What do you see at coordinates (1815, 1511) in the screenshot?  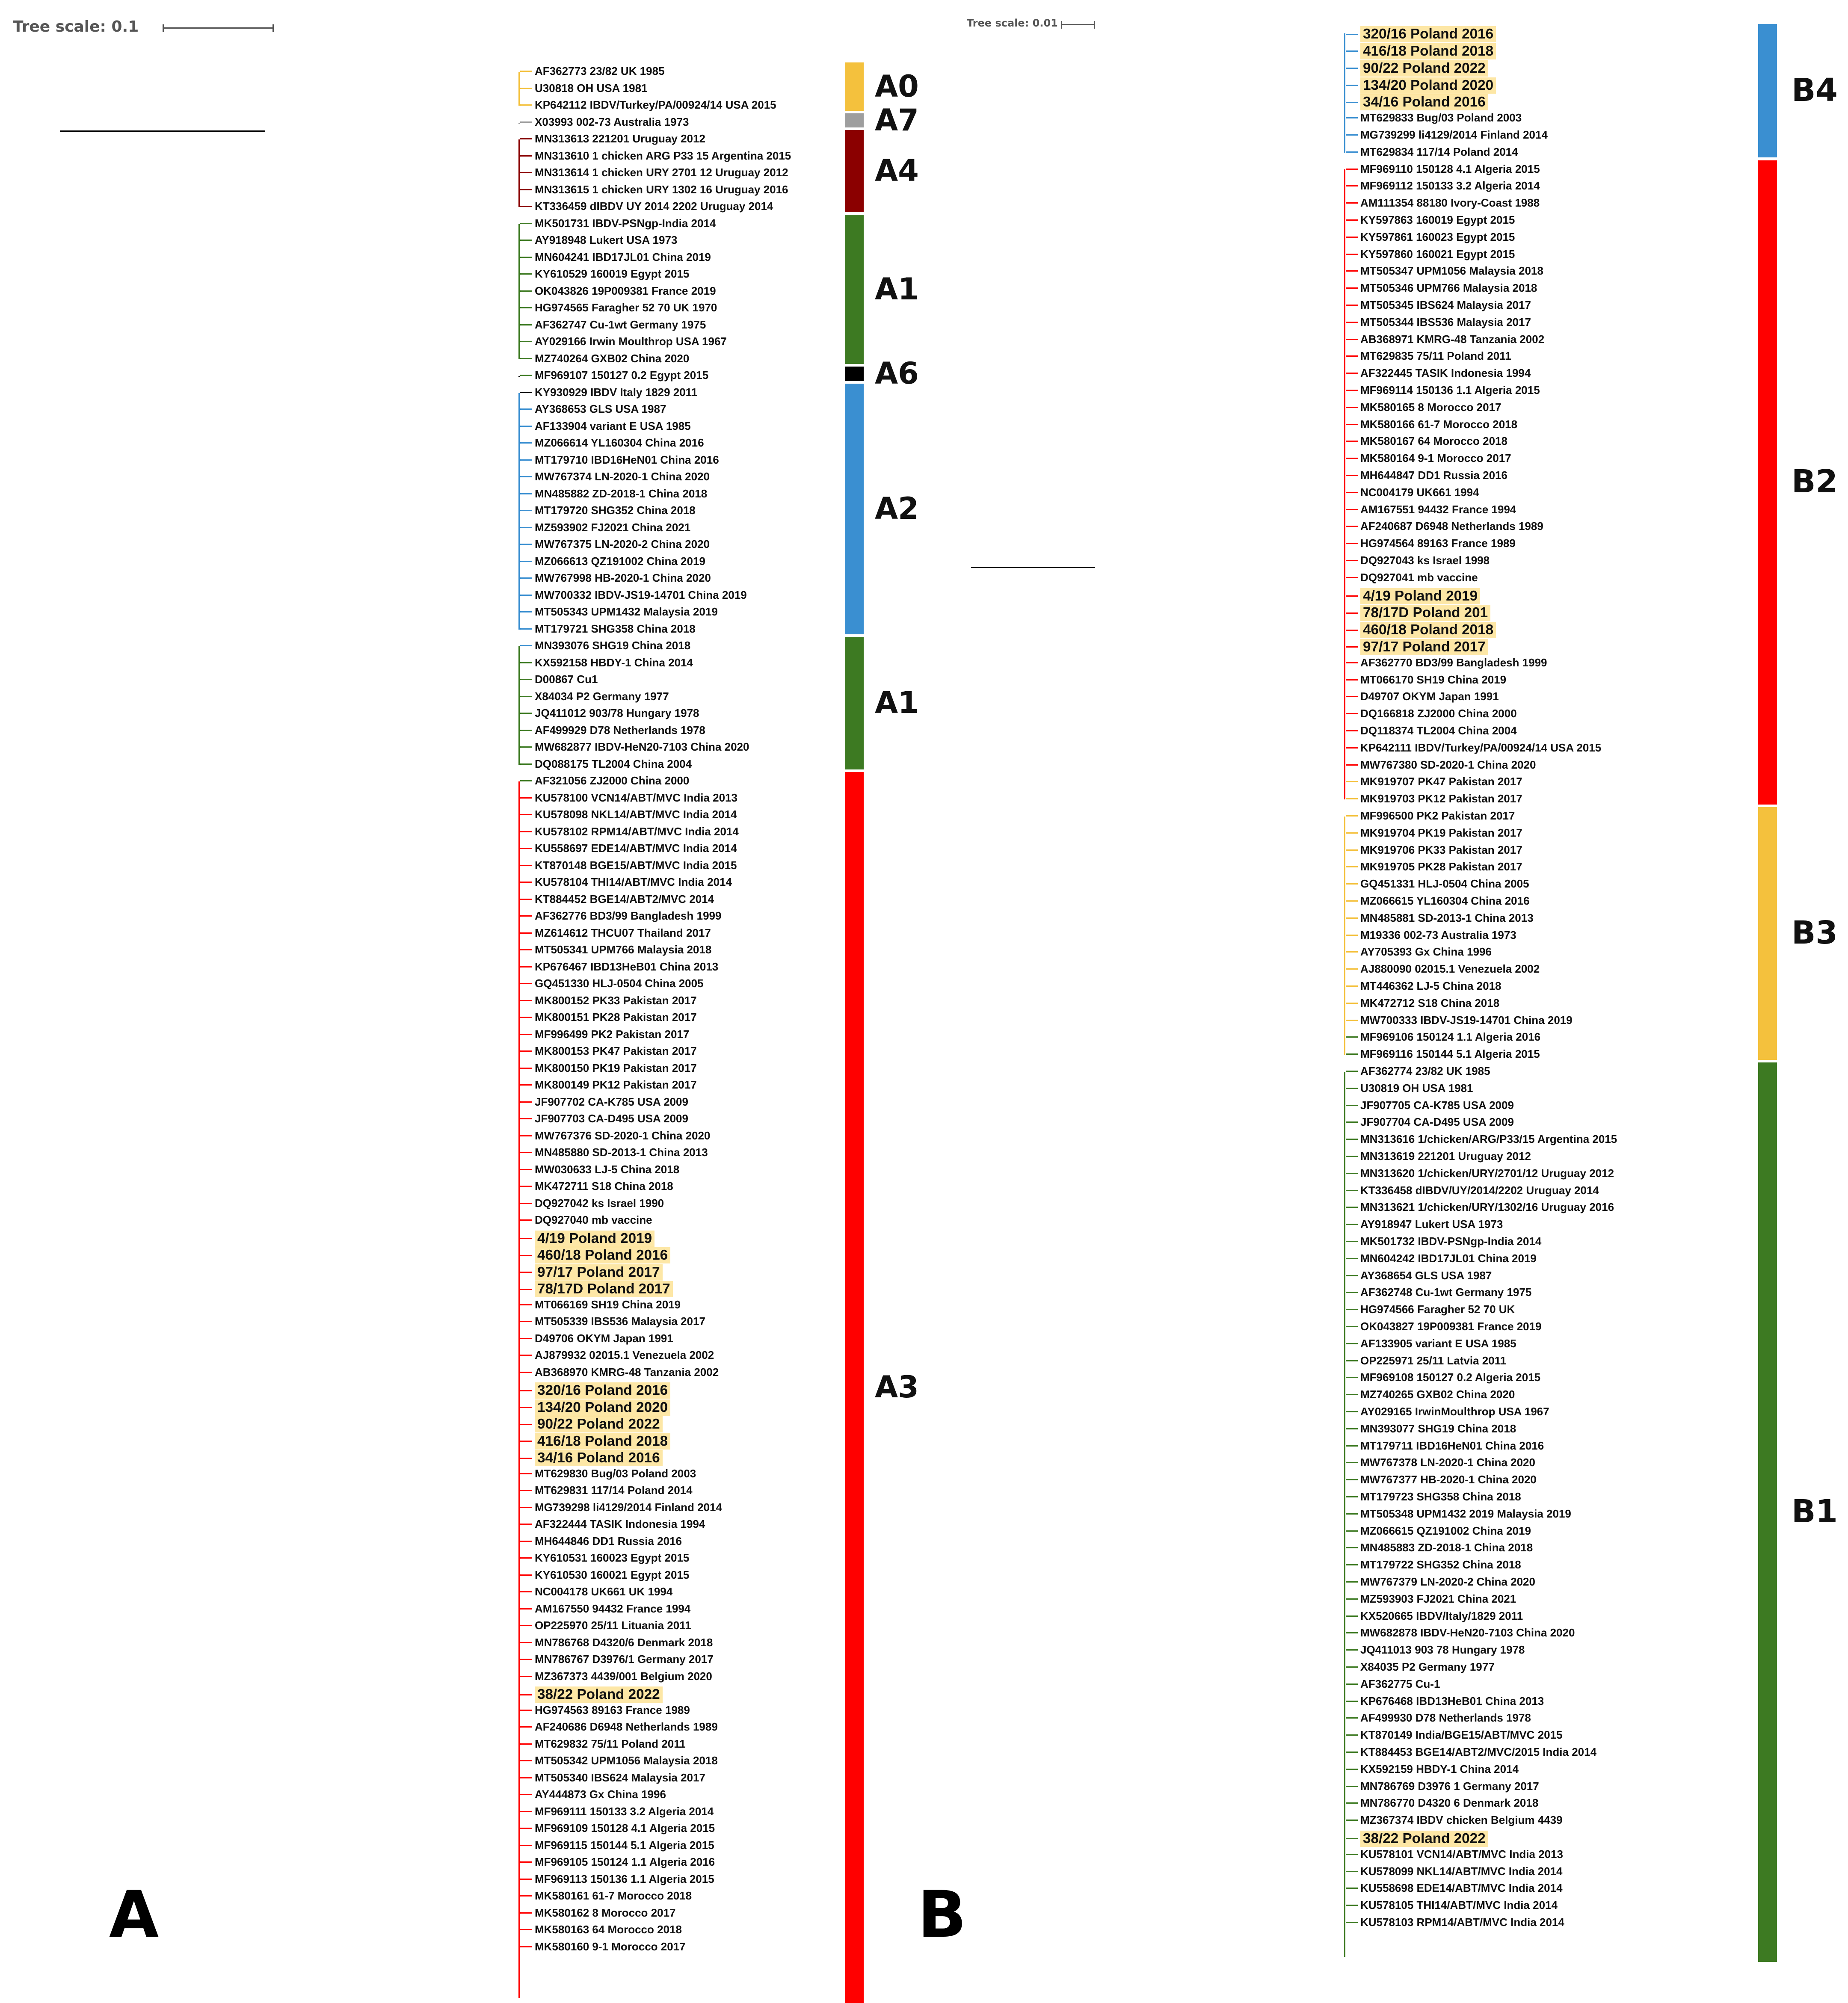 I see `clade-label: B1` at bounding box center [1815, 1511].